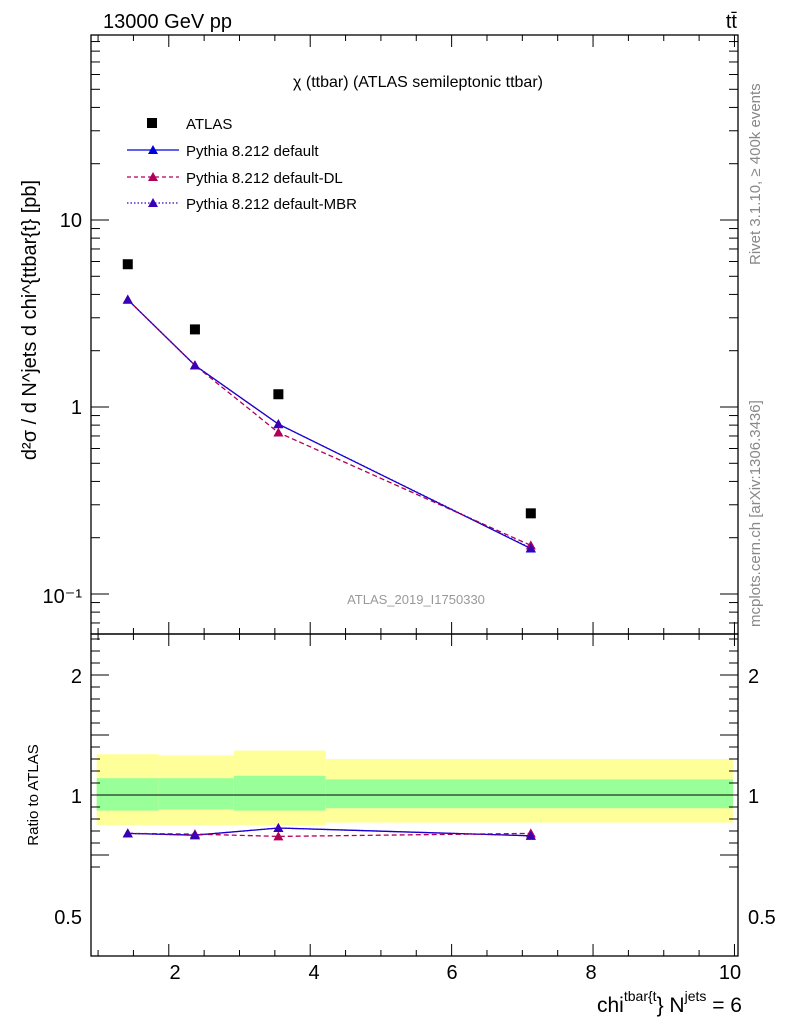  What do you see at coordinates (30, 320) in the screenshot?
I see `y-axis-title: d²σ / d N^jets d chi^{ttbar{t} [pb]` at bounding box center [30, 320].